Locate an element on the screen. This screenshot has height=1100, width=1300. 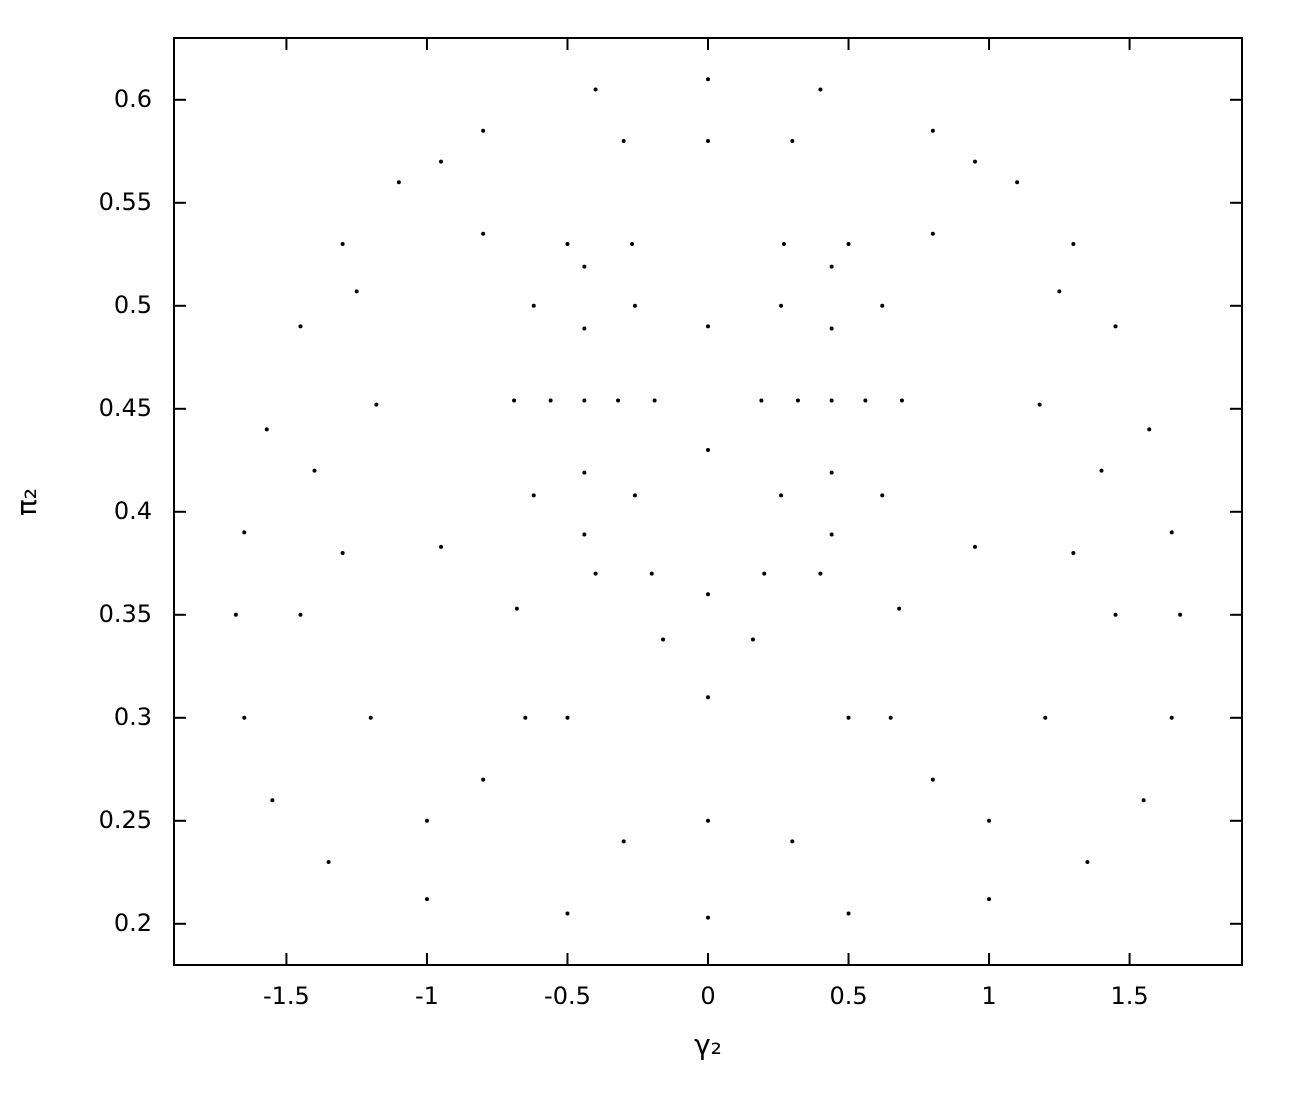
x-tick-label: 1.5 is located at coordinates (1129, 996).